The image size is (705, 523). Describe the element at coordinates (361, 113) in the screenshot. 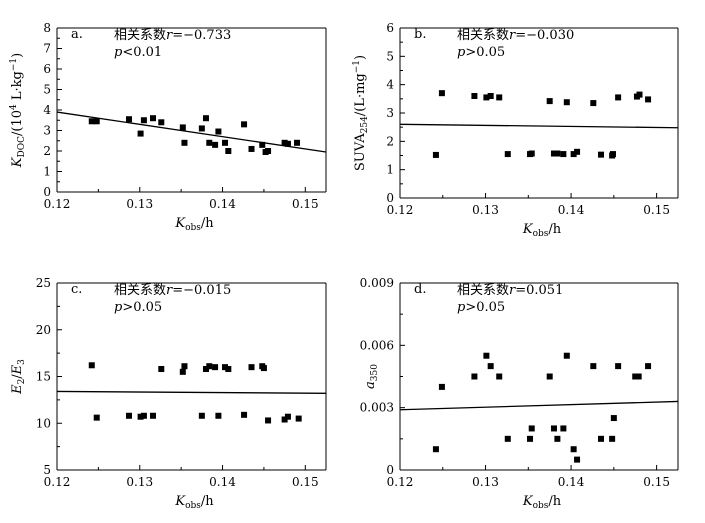

I see `y-axis-label: SUVA254/(L·mg−1)` at that location.